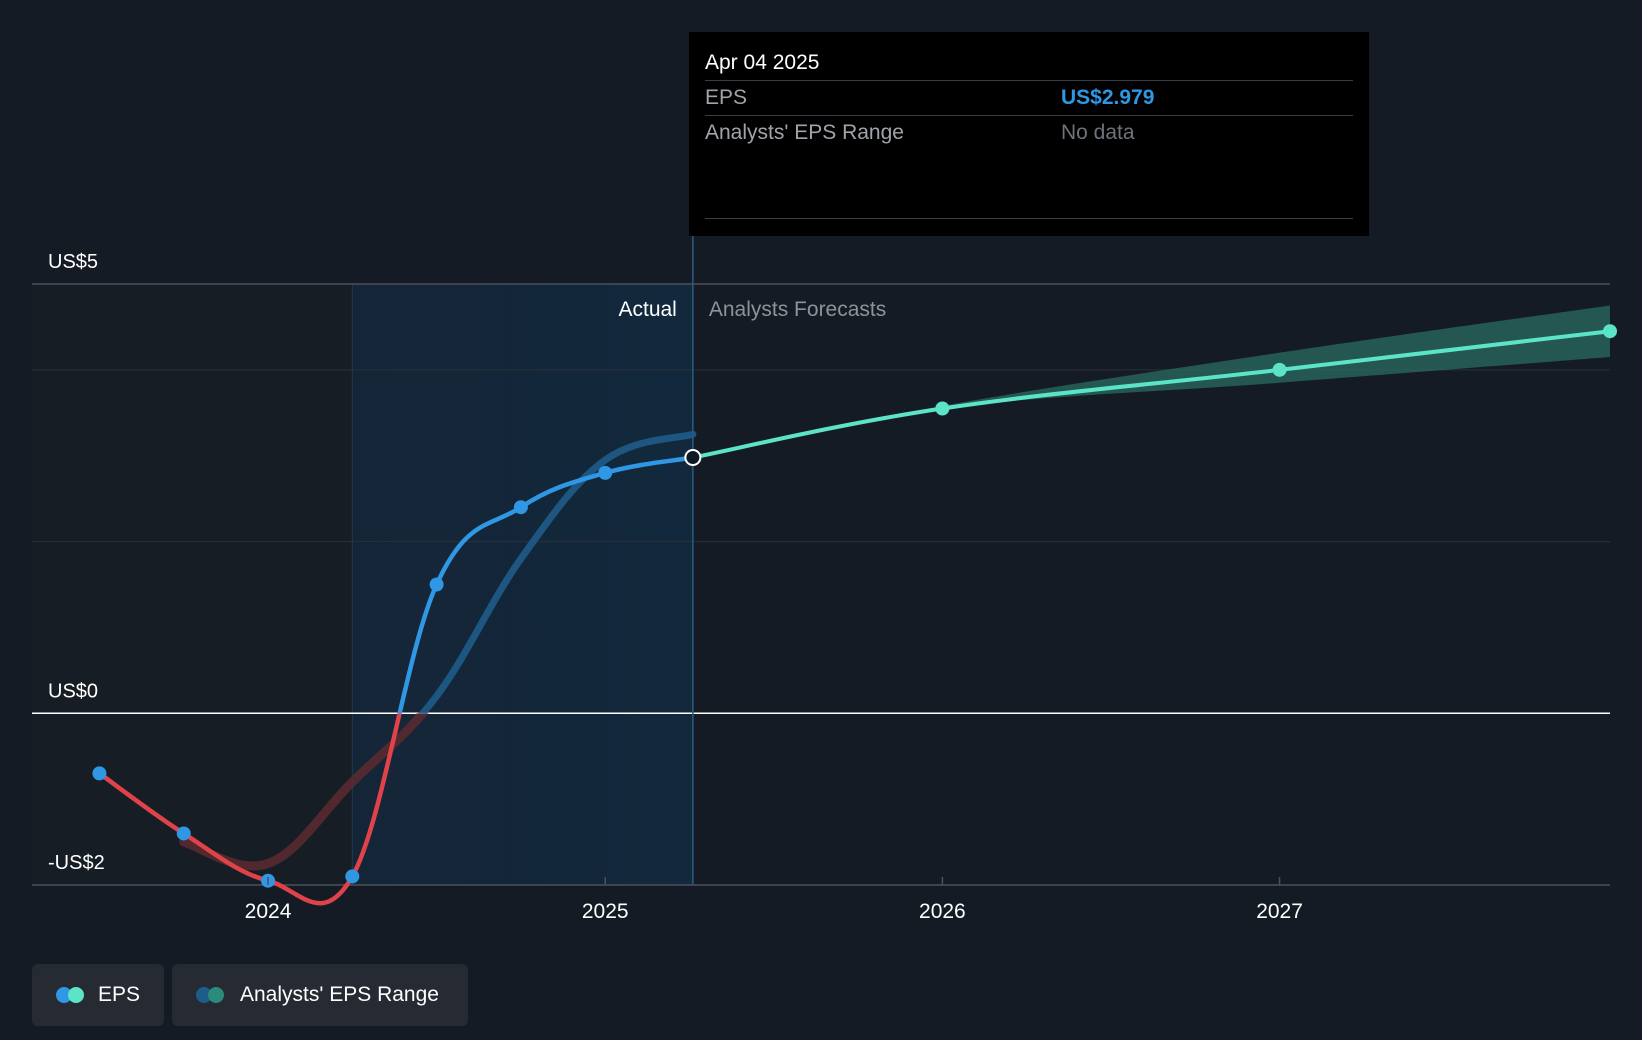 This screenshot has height=1040, width=1642. I want to click on eps-actual-line, so click(546, 584).